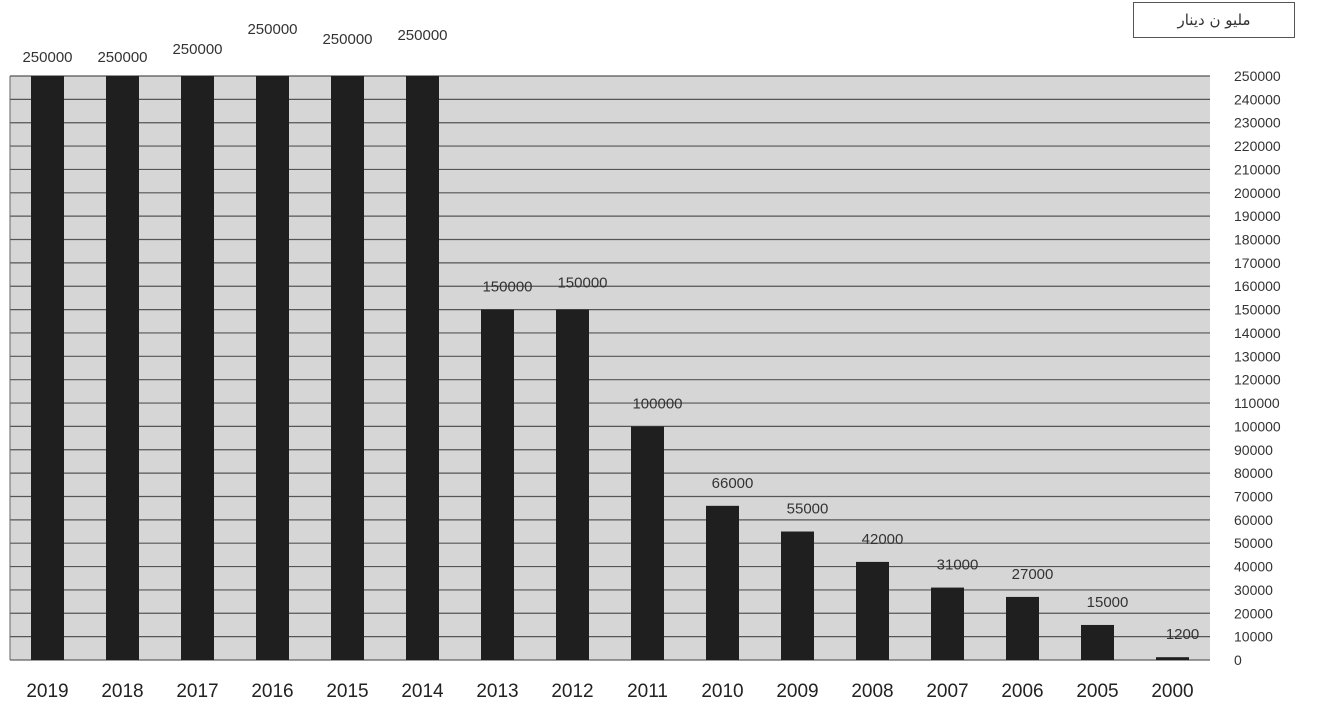  I want to click on y-tick-label: 160000, so click(1257, 286).